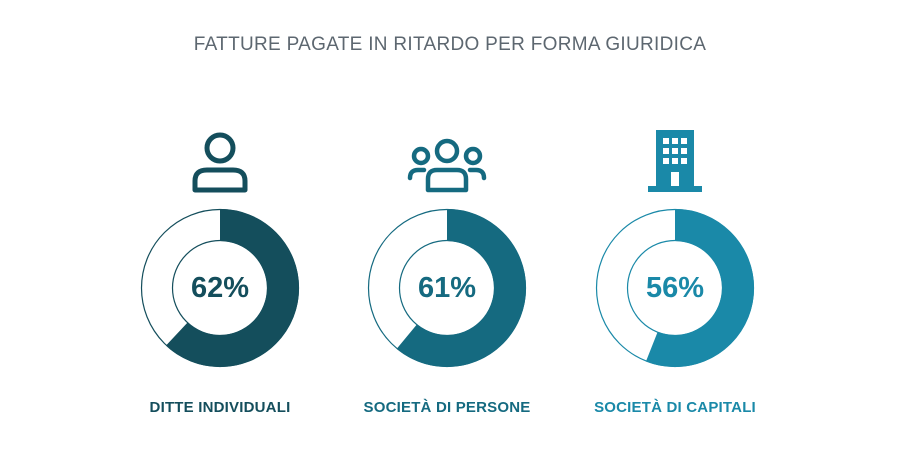 The height and width of the screenshot is (471, 900). Describe the element at coordinates (447, 407) in the screenshot. I see `category-label-societa-di-persone: SOCIETÀ DI PERSONE` at that location.